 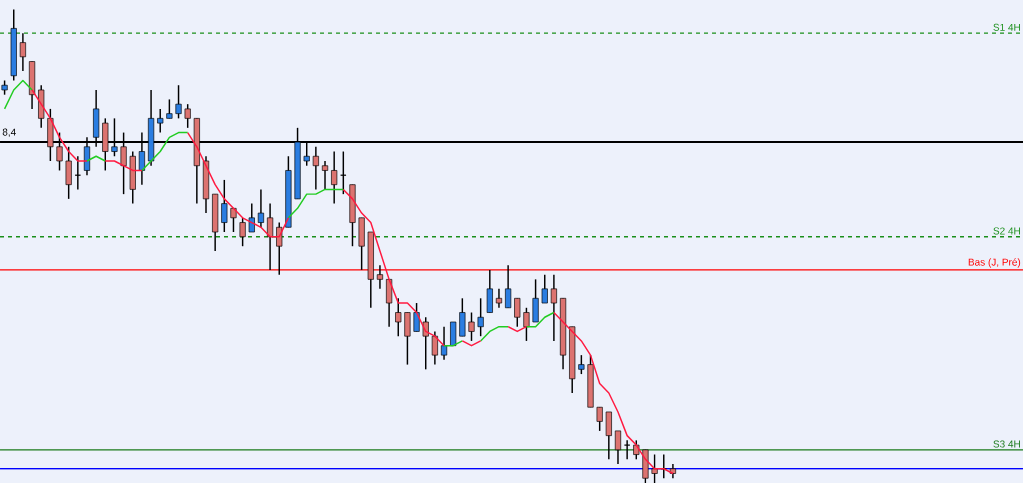 What do you see at coordinates (1006, 27) in the screenshot?
I see `ref-line-label: S1 4H` at bounding box center [1006, 27].